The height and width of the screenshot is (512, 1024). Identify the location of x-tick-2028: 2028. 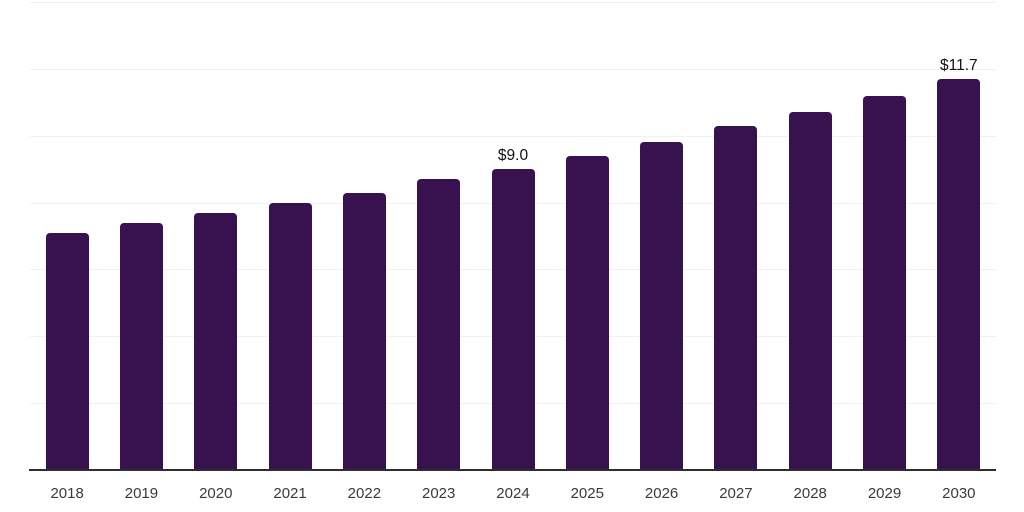
(810, 493).